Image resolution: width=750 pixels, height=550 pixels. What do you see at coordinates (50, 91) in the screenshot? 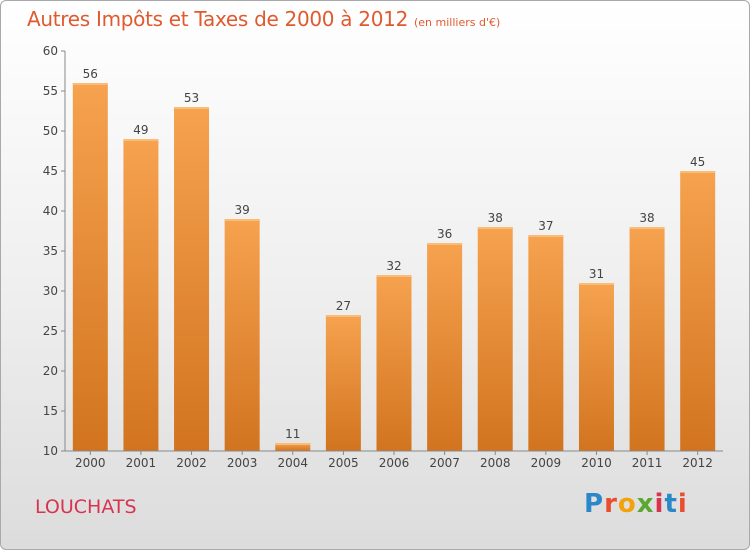
I see `y-tick-label: 55` at bounding box center [50, 91].